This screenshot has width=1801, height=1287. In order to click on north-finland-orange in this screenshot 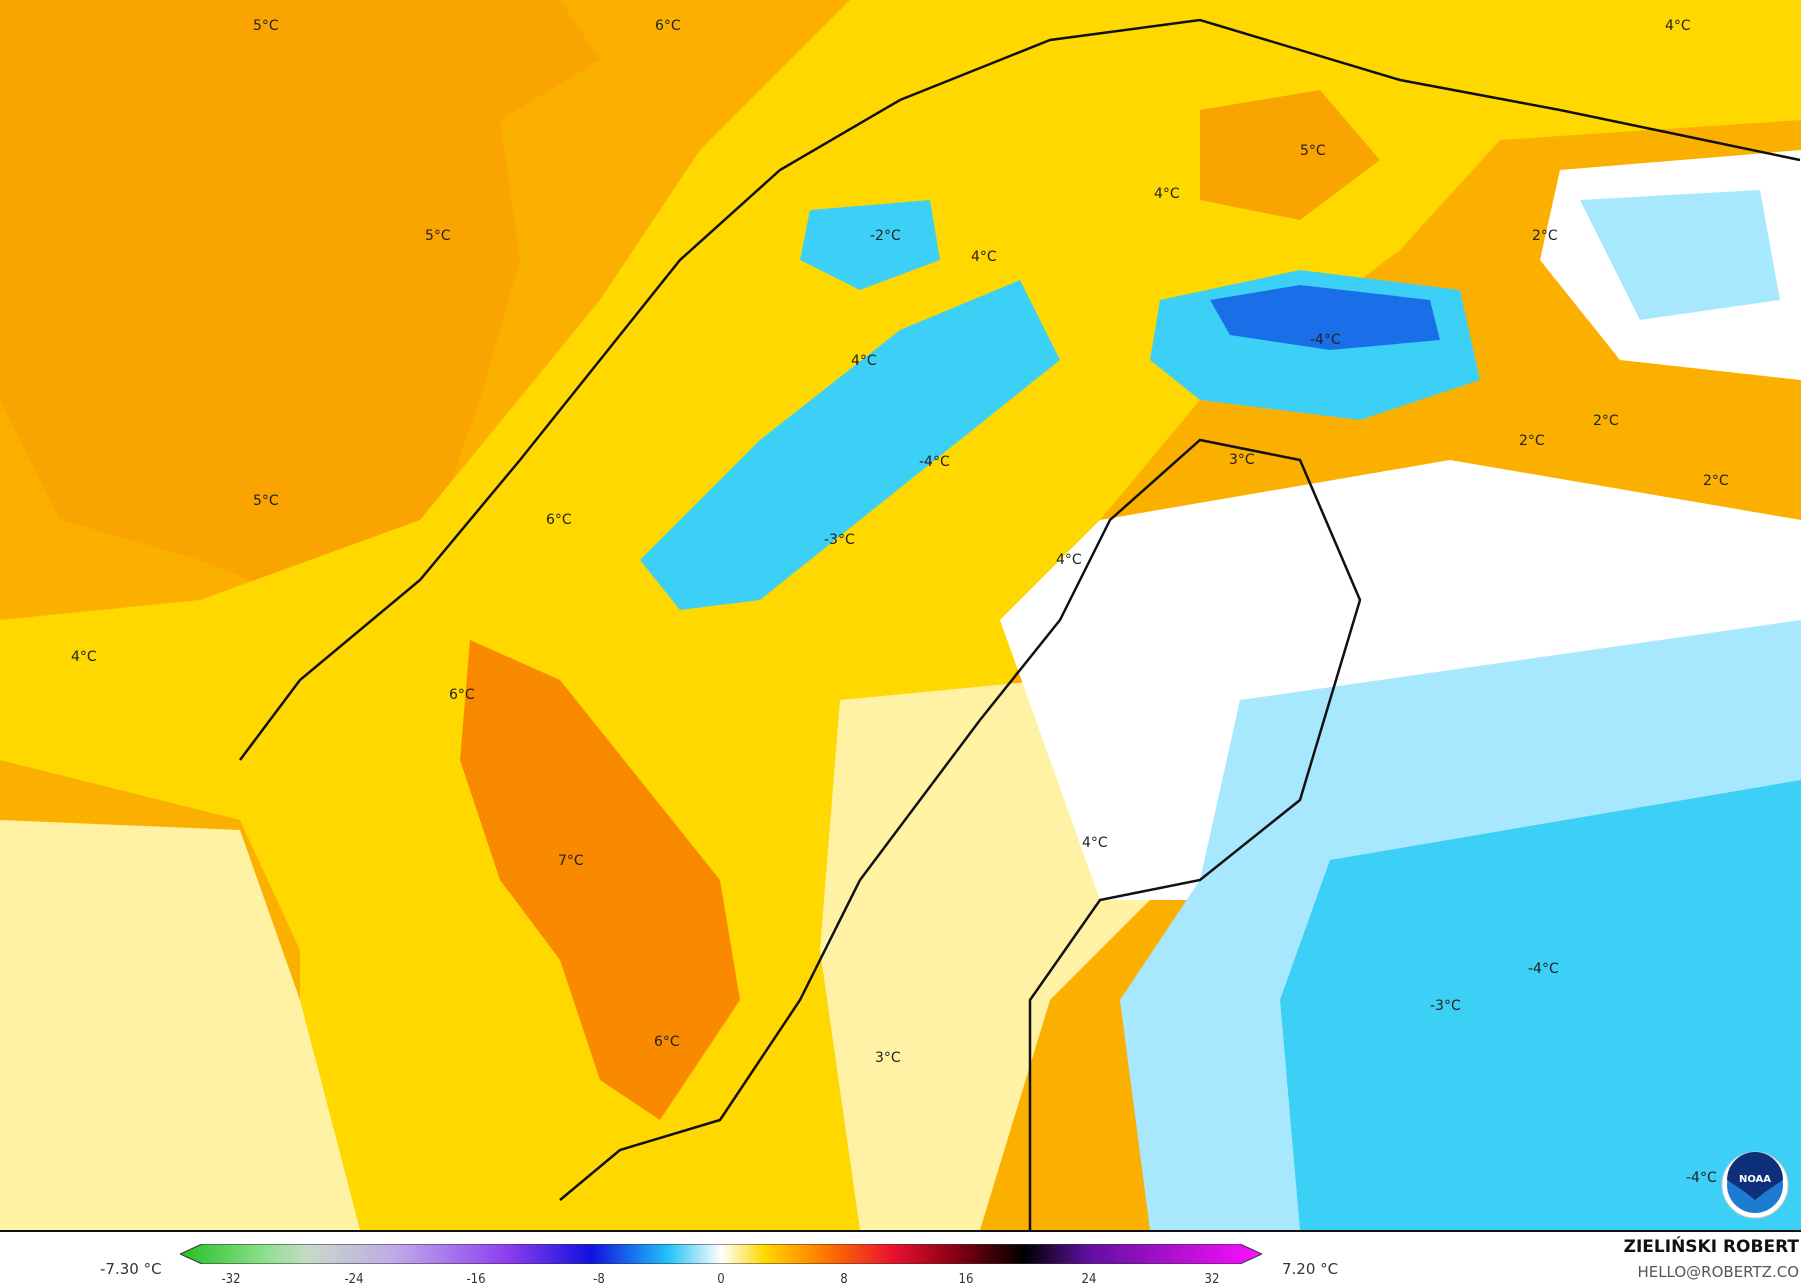, I will do `click(1290, 155)`.